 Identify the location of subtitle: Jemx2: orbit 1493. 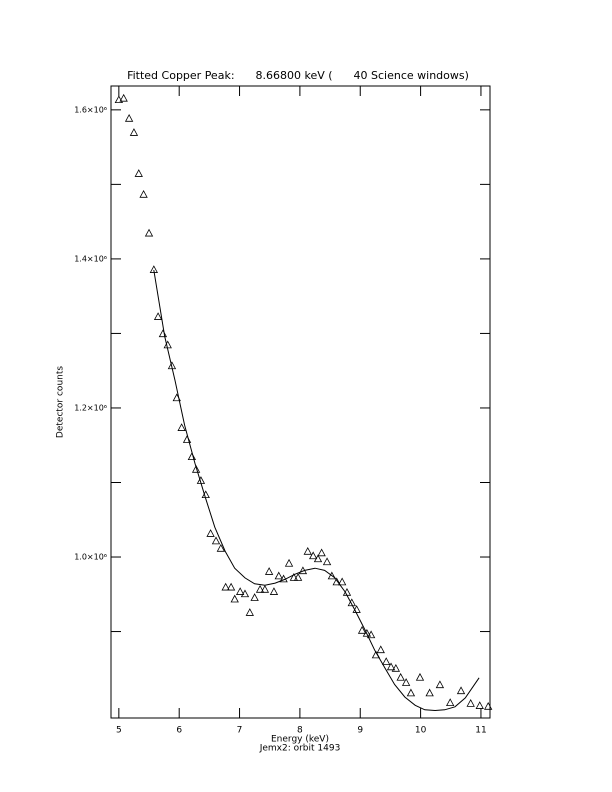
(300, 749).